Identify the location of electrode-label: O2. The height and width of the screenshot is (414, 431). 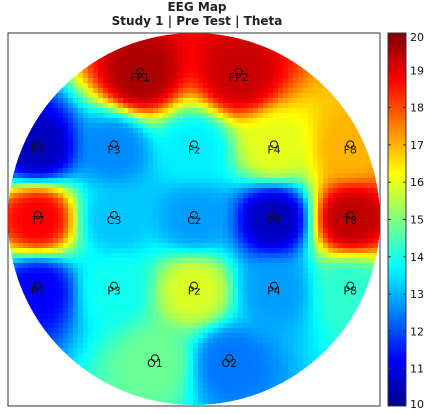
(230, 363).